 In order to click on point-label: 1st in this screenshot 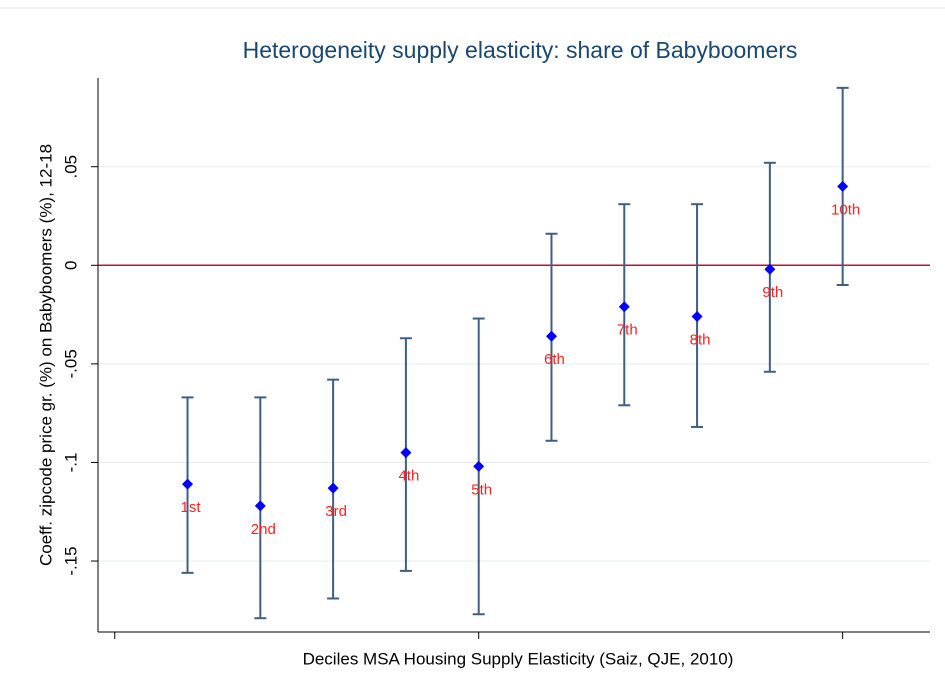, I will do `click(191, 507)`.